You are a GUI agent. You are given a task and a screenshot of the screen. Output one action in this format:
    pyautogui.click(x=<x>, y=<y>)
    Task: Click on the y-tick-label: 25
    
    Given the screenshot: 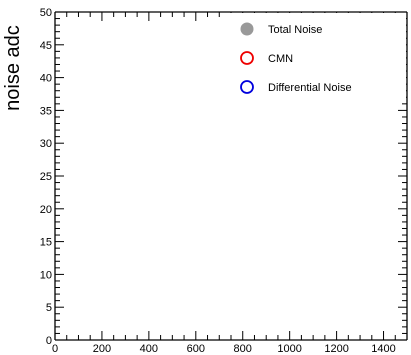 What is the action you would take?
    pyautogui.click(x=46, y=177)
    